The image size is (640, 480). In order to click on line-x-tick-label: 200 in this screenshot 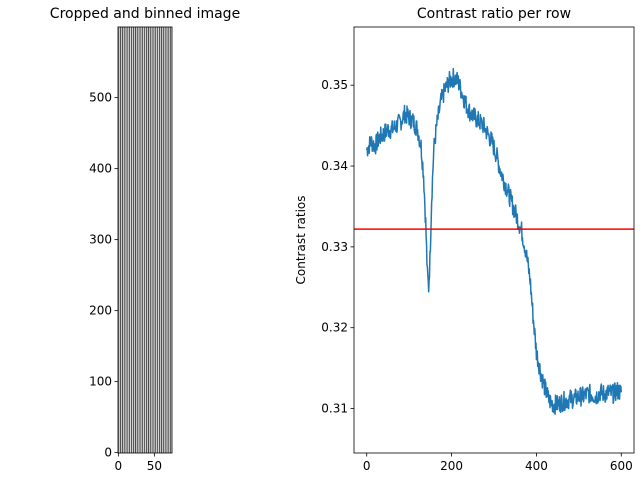, I will do `click(451, 466)`.